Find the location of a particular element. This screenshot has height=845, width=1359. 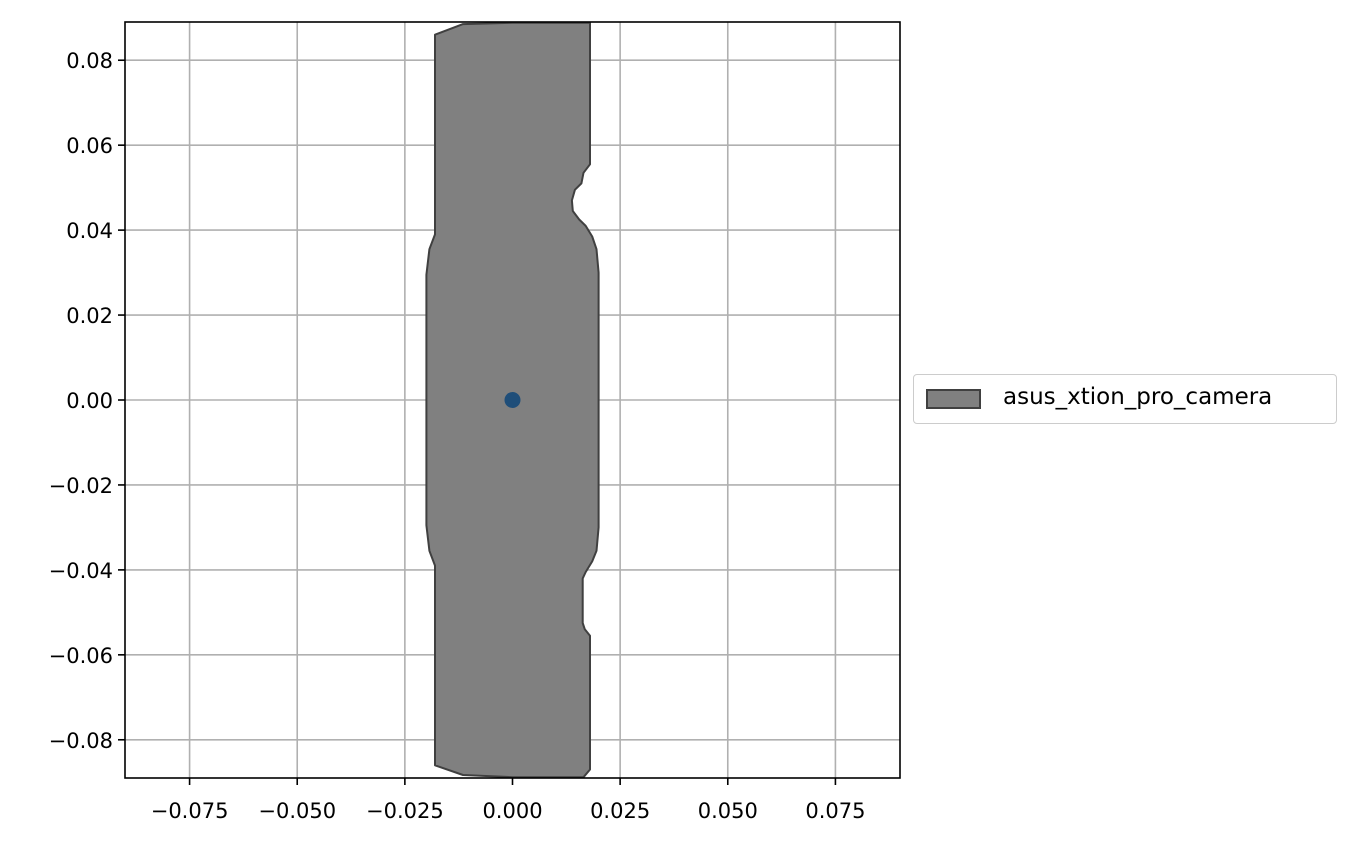

y-tick-label: −0.02 is located at coordinates (81, 486).